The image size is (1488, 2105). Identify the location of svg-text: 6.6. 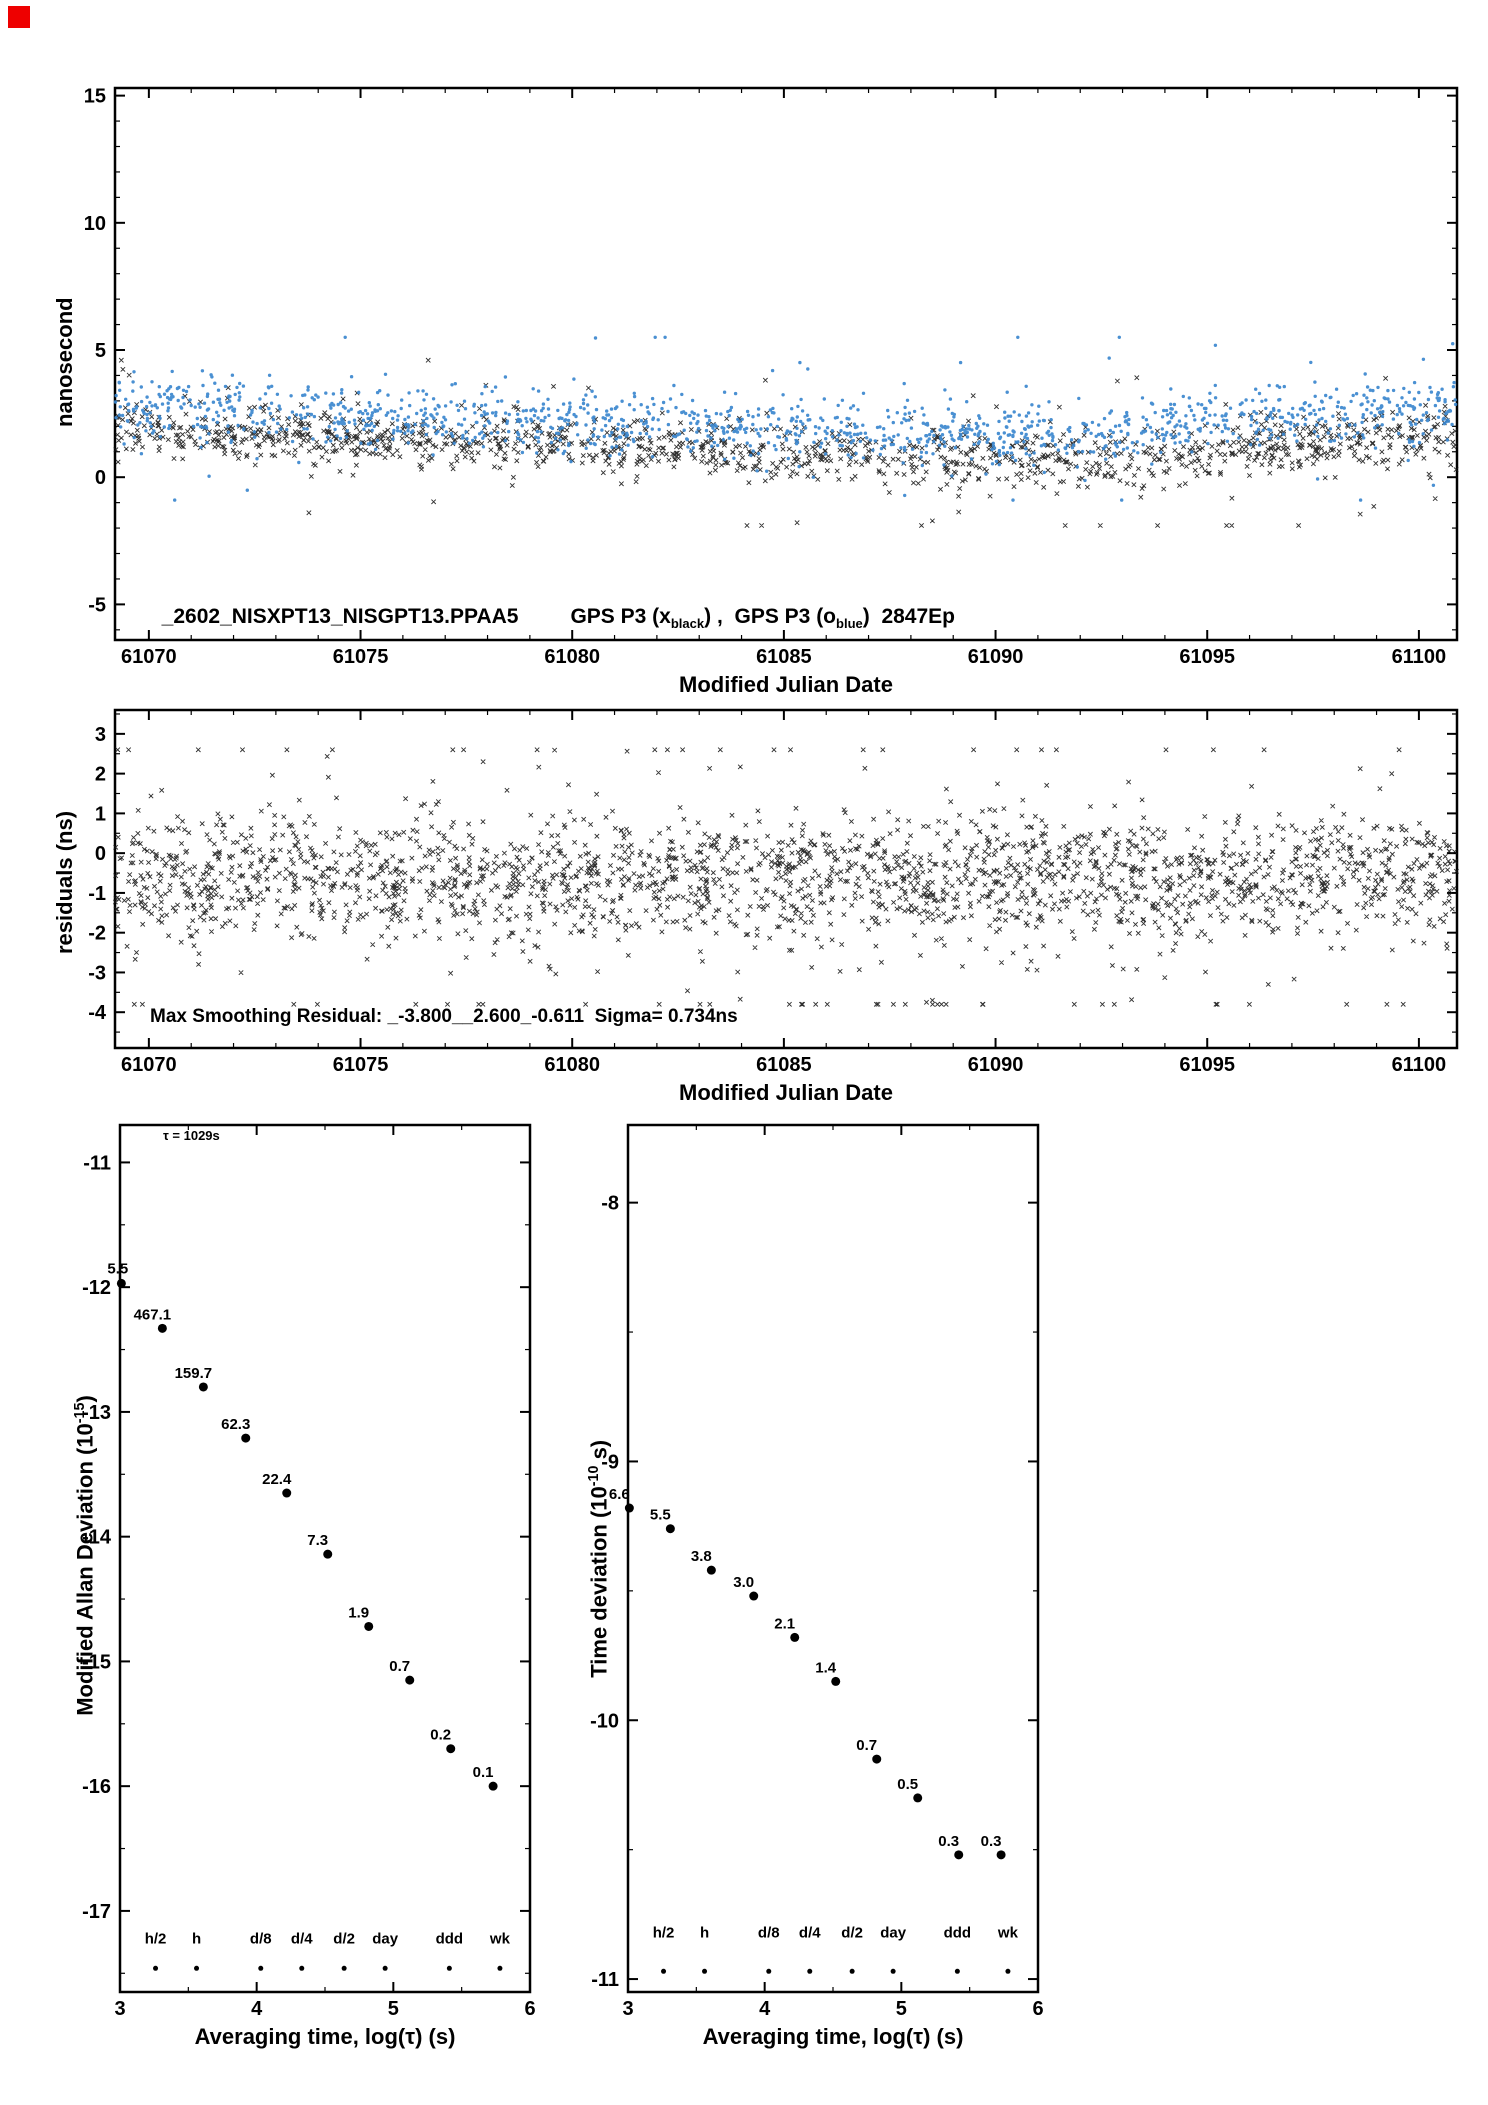
(619, 1494).